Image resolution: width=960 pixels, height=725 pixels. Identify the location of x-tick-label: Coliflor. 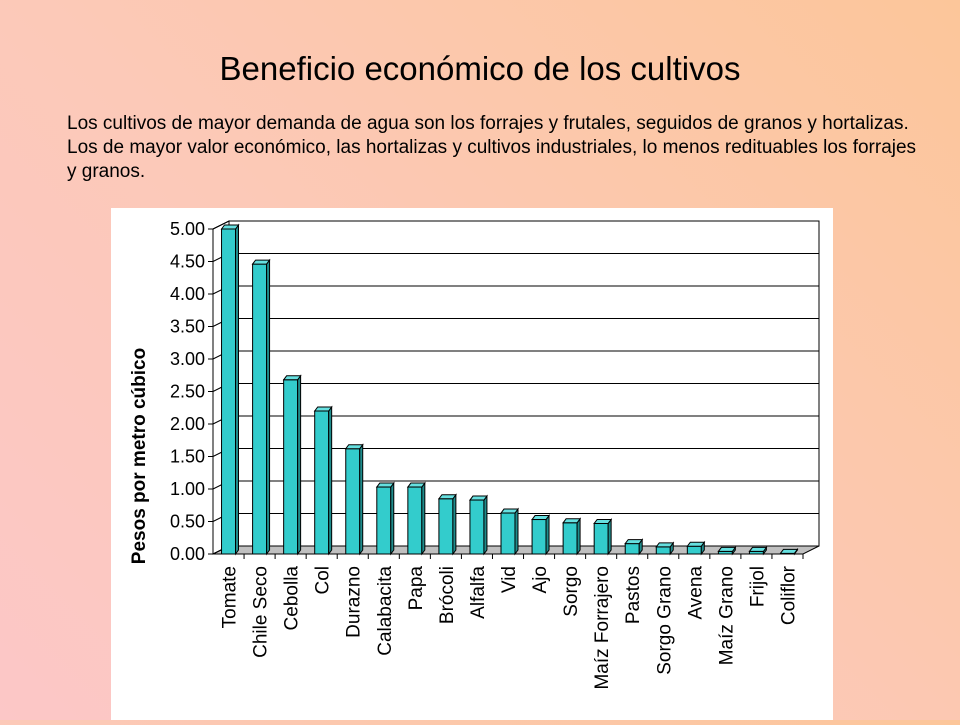
(788, 595).